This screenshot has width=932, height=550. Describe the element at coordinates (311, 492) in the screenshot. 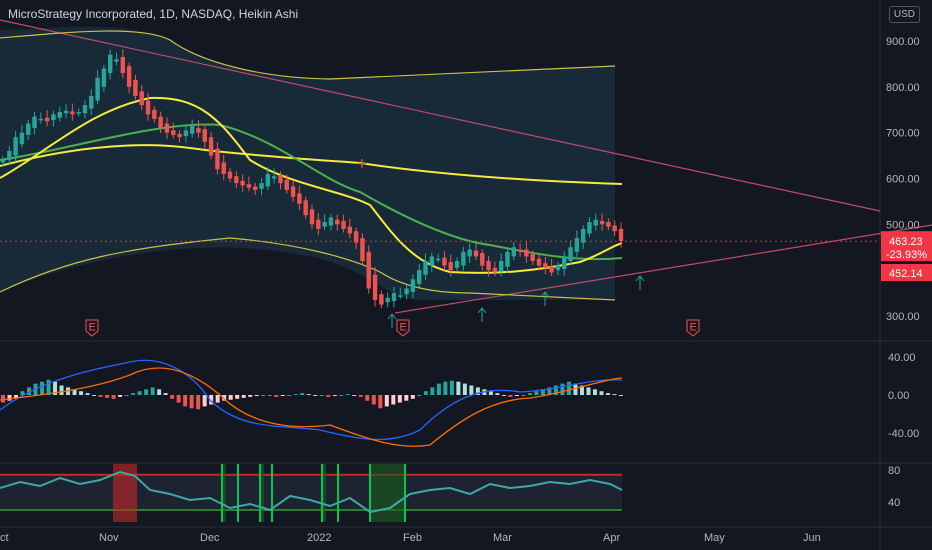

I see `rsi-band` at that location.